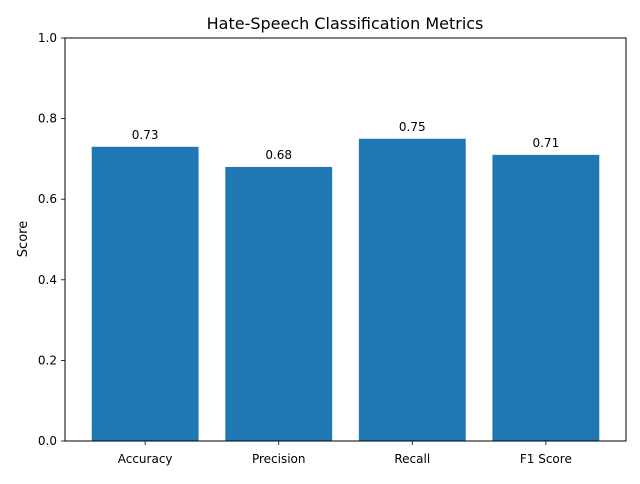 This screenshot has width=640, height=484. Describe the element at coordinates (345, 453) in the screenshot. I see `x-ticks-layer: Accuracy Precision Recall F1 Score` at that location.